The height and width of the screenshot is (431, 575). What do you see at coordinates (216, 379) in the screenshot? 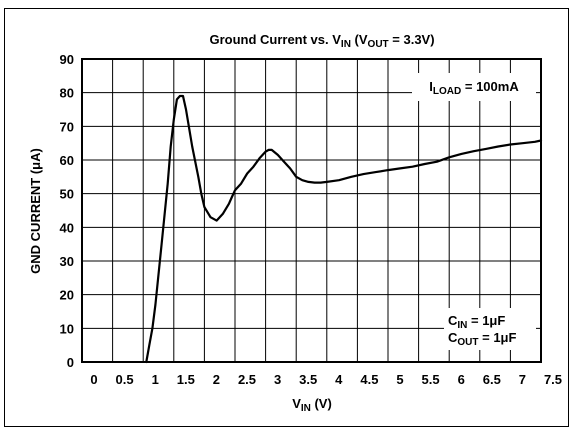
I see `x-tick-label: 2` at bounding box center [216, 379].